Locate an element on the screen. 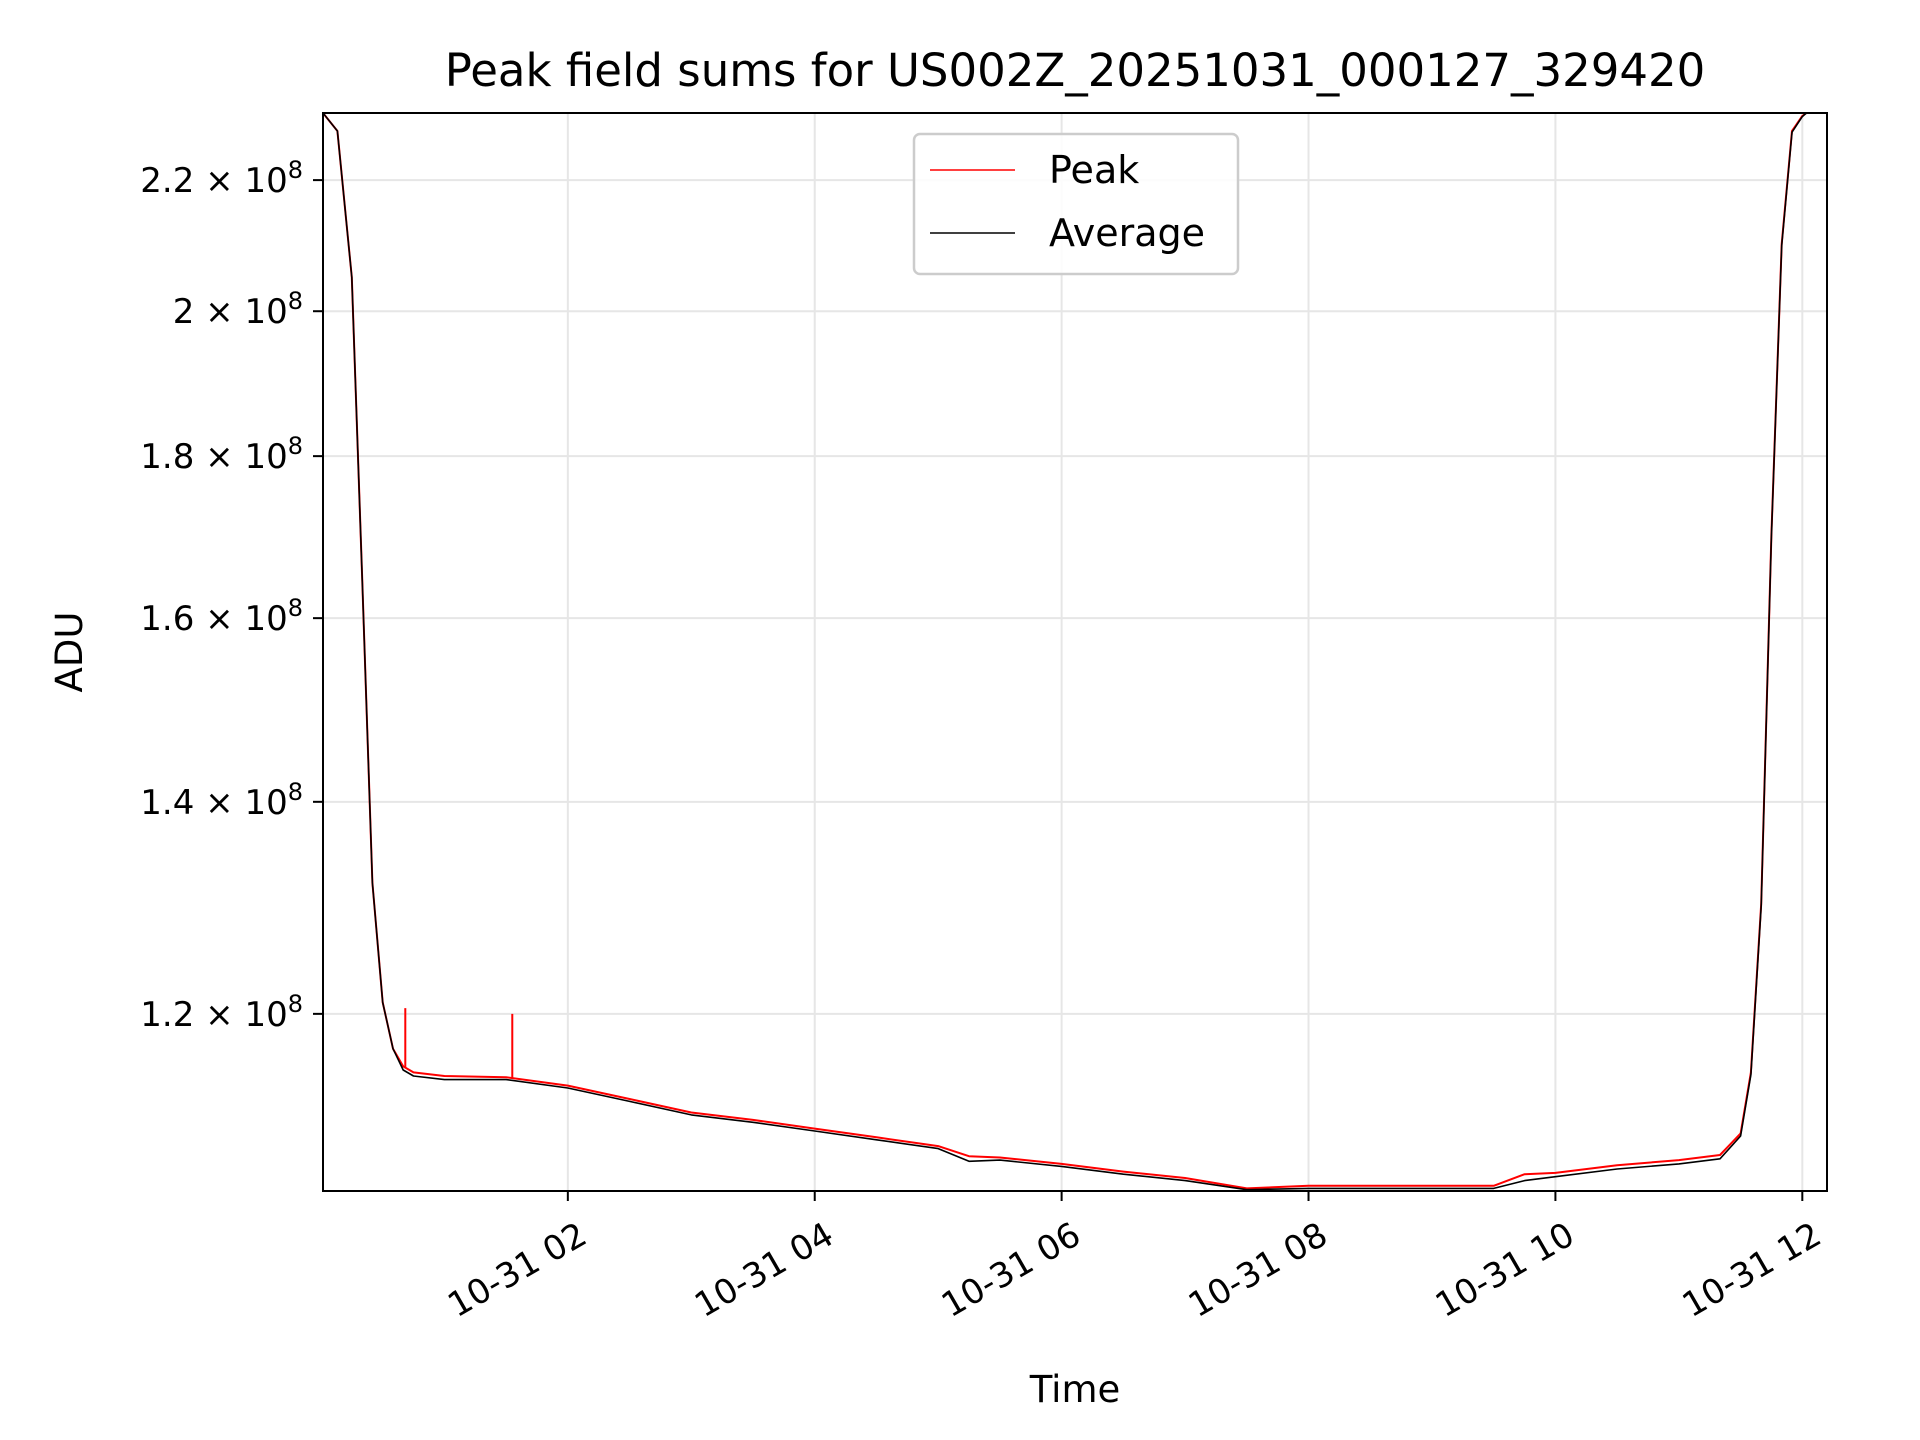 This screenshot has height=1440, width=1920. y-tick-mantissa: 1.8 is located at coordinates (167, 457).